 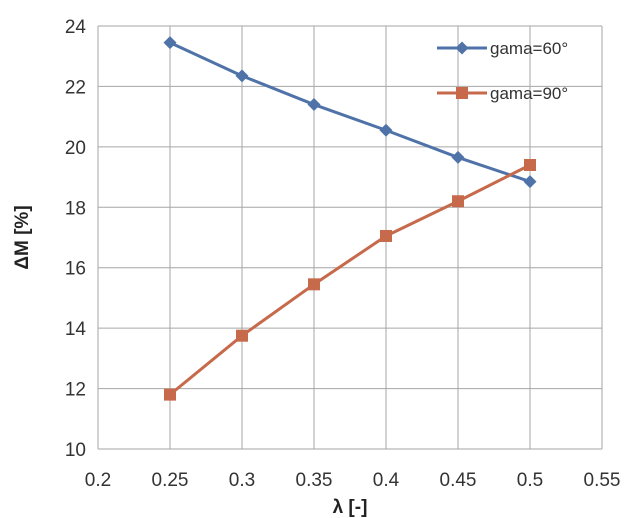 What do you see at coordinates (75, 450) in the screenshot?
I see `y-tick-label: 10` at bounding box center [75, 450].